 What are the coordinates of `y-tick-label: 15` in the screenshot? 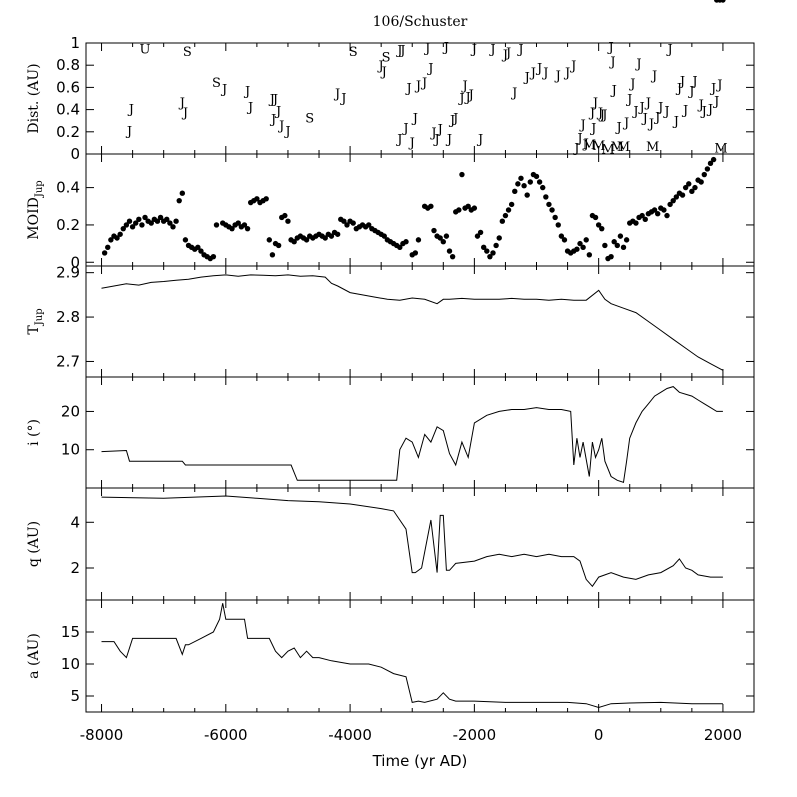 It's located at (70, 632).